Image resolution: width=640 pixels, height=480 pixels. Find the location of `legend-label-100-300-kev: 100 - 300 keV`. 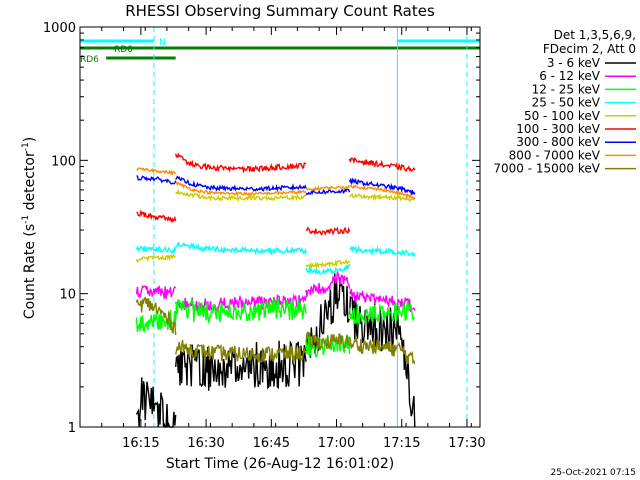

legend-label-100-300-kev: 100 - 300 keV is located at coordinates (558, 129).